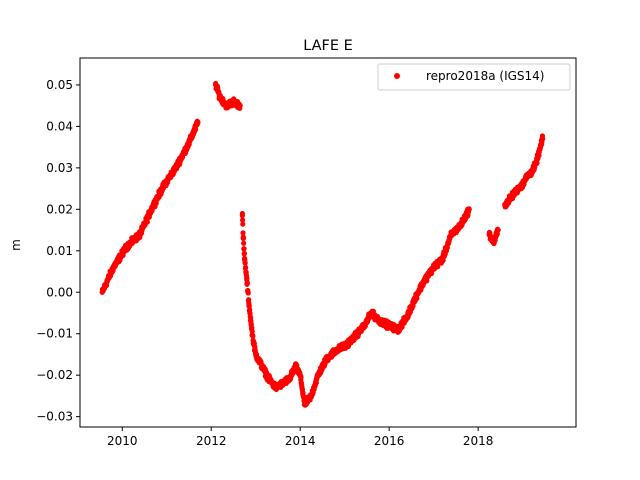 This screenshot has height=480, width=640. I want to click on legend-marker, so click(397, 76).